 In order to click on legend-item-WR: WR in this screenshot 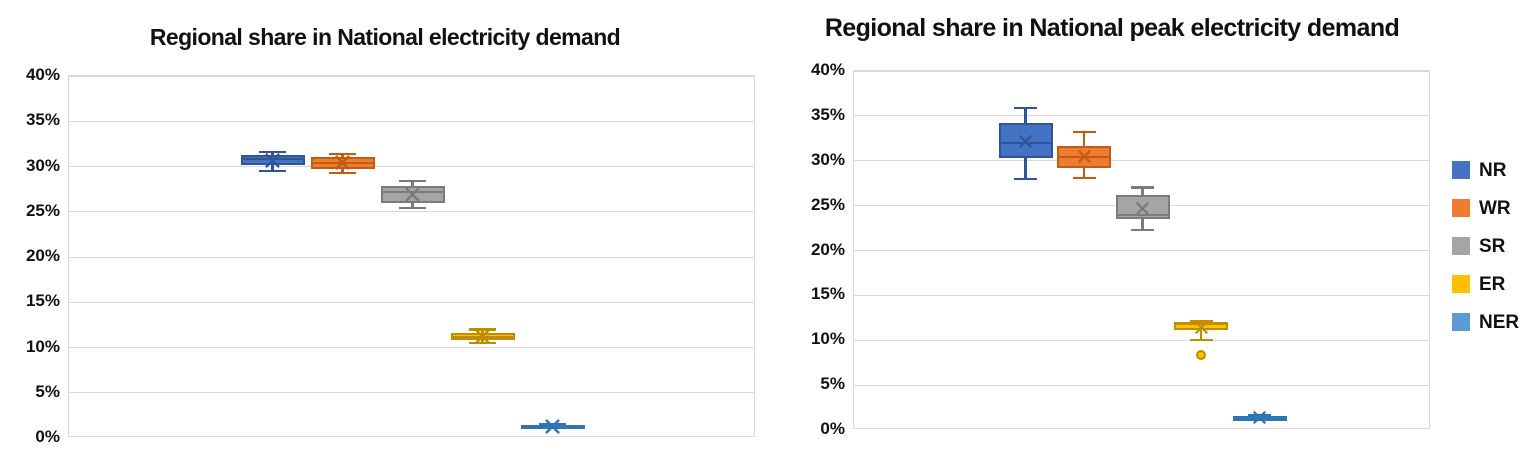, I will do `click(1494, 208)`.